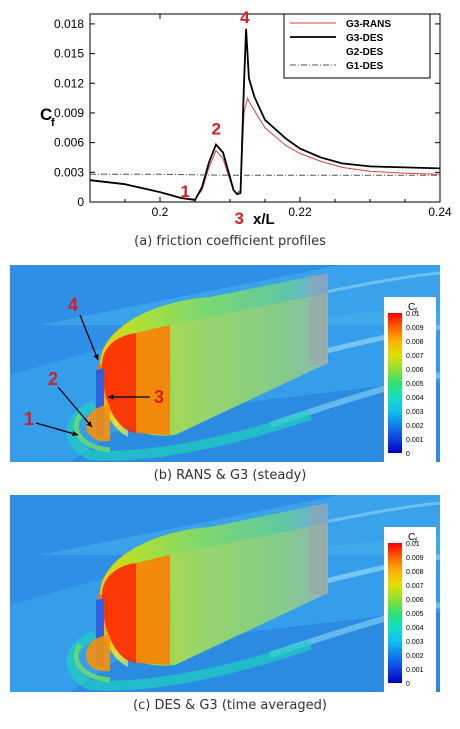  Describe the element at coordinates (46, 114) in the screenshot. I see `y-axis-label: C` at that location.